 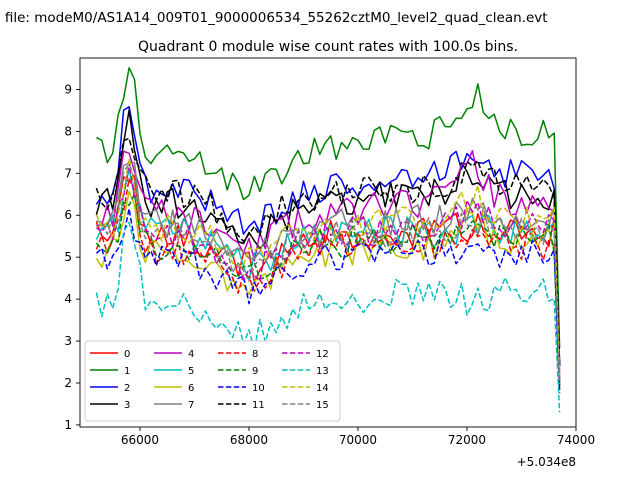 What do you see at coordinates (127, 371) in the screenshot?
I see `legend-label-1: 1` at bounding box center [127, 371].